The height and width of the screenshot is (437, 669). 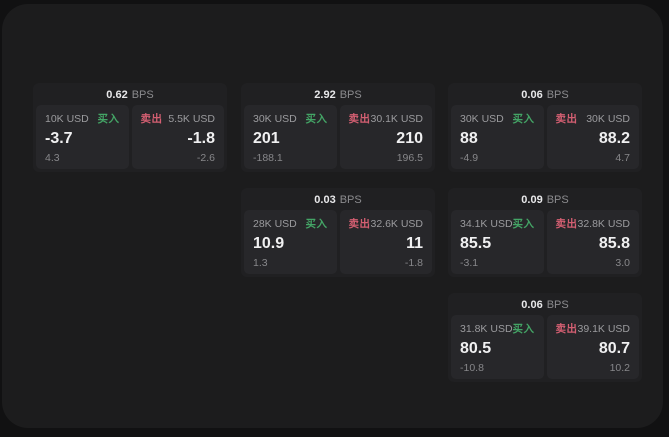 I want to click on buy-cell-top: 31.8K USD 买入, so click(x=497, y=328).